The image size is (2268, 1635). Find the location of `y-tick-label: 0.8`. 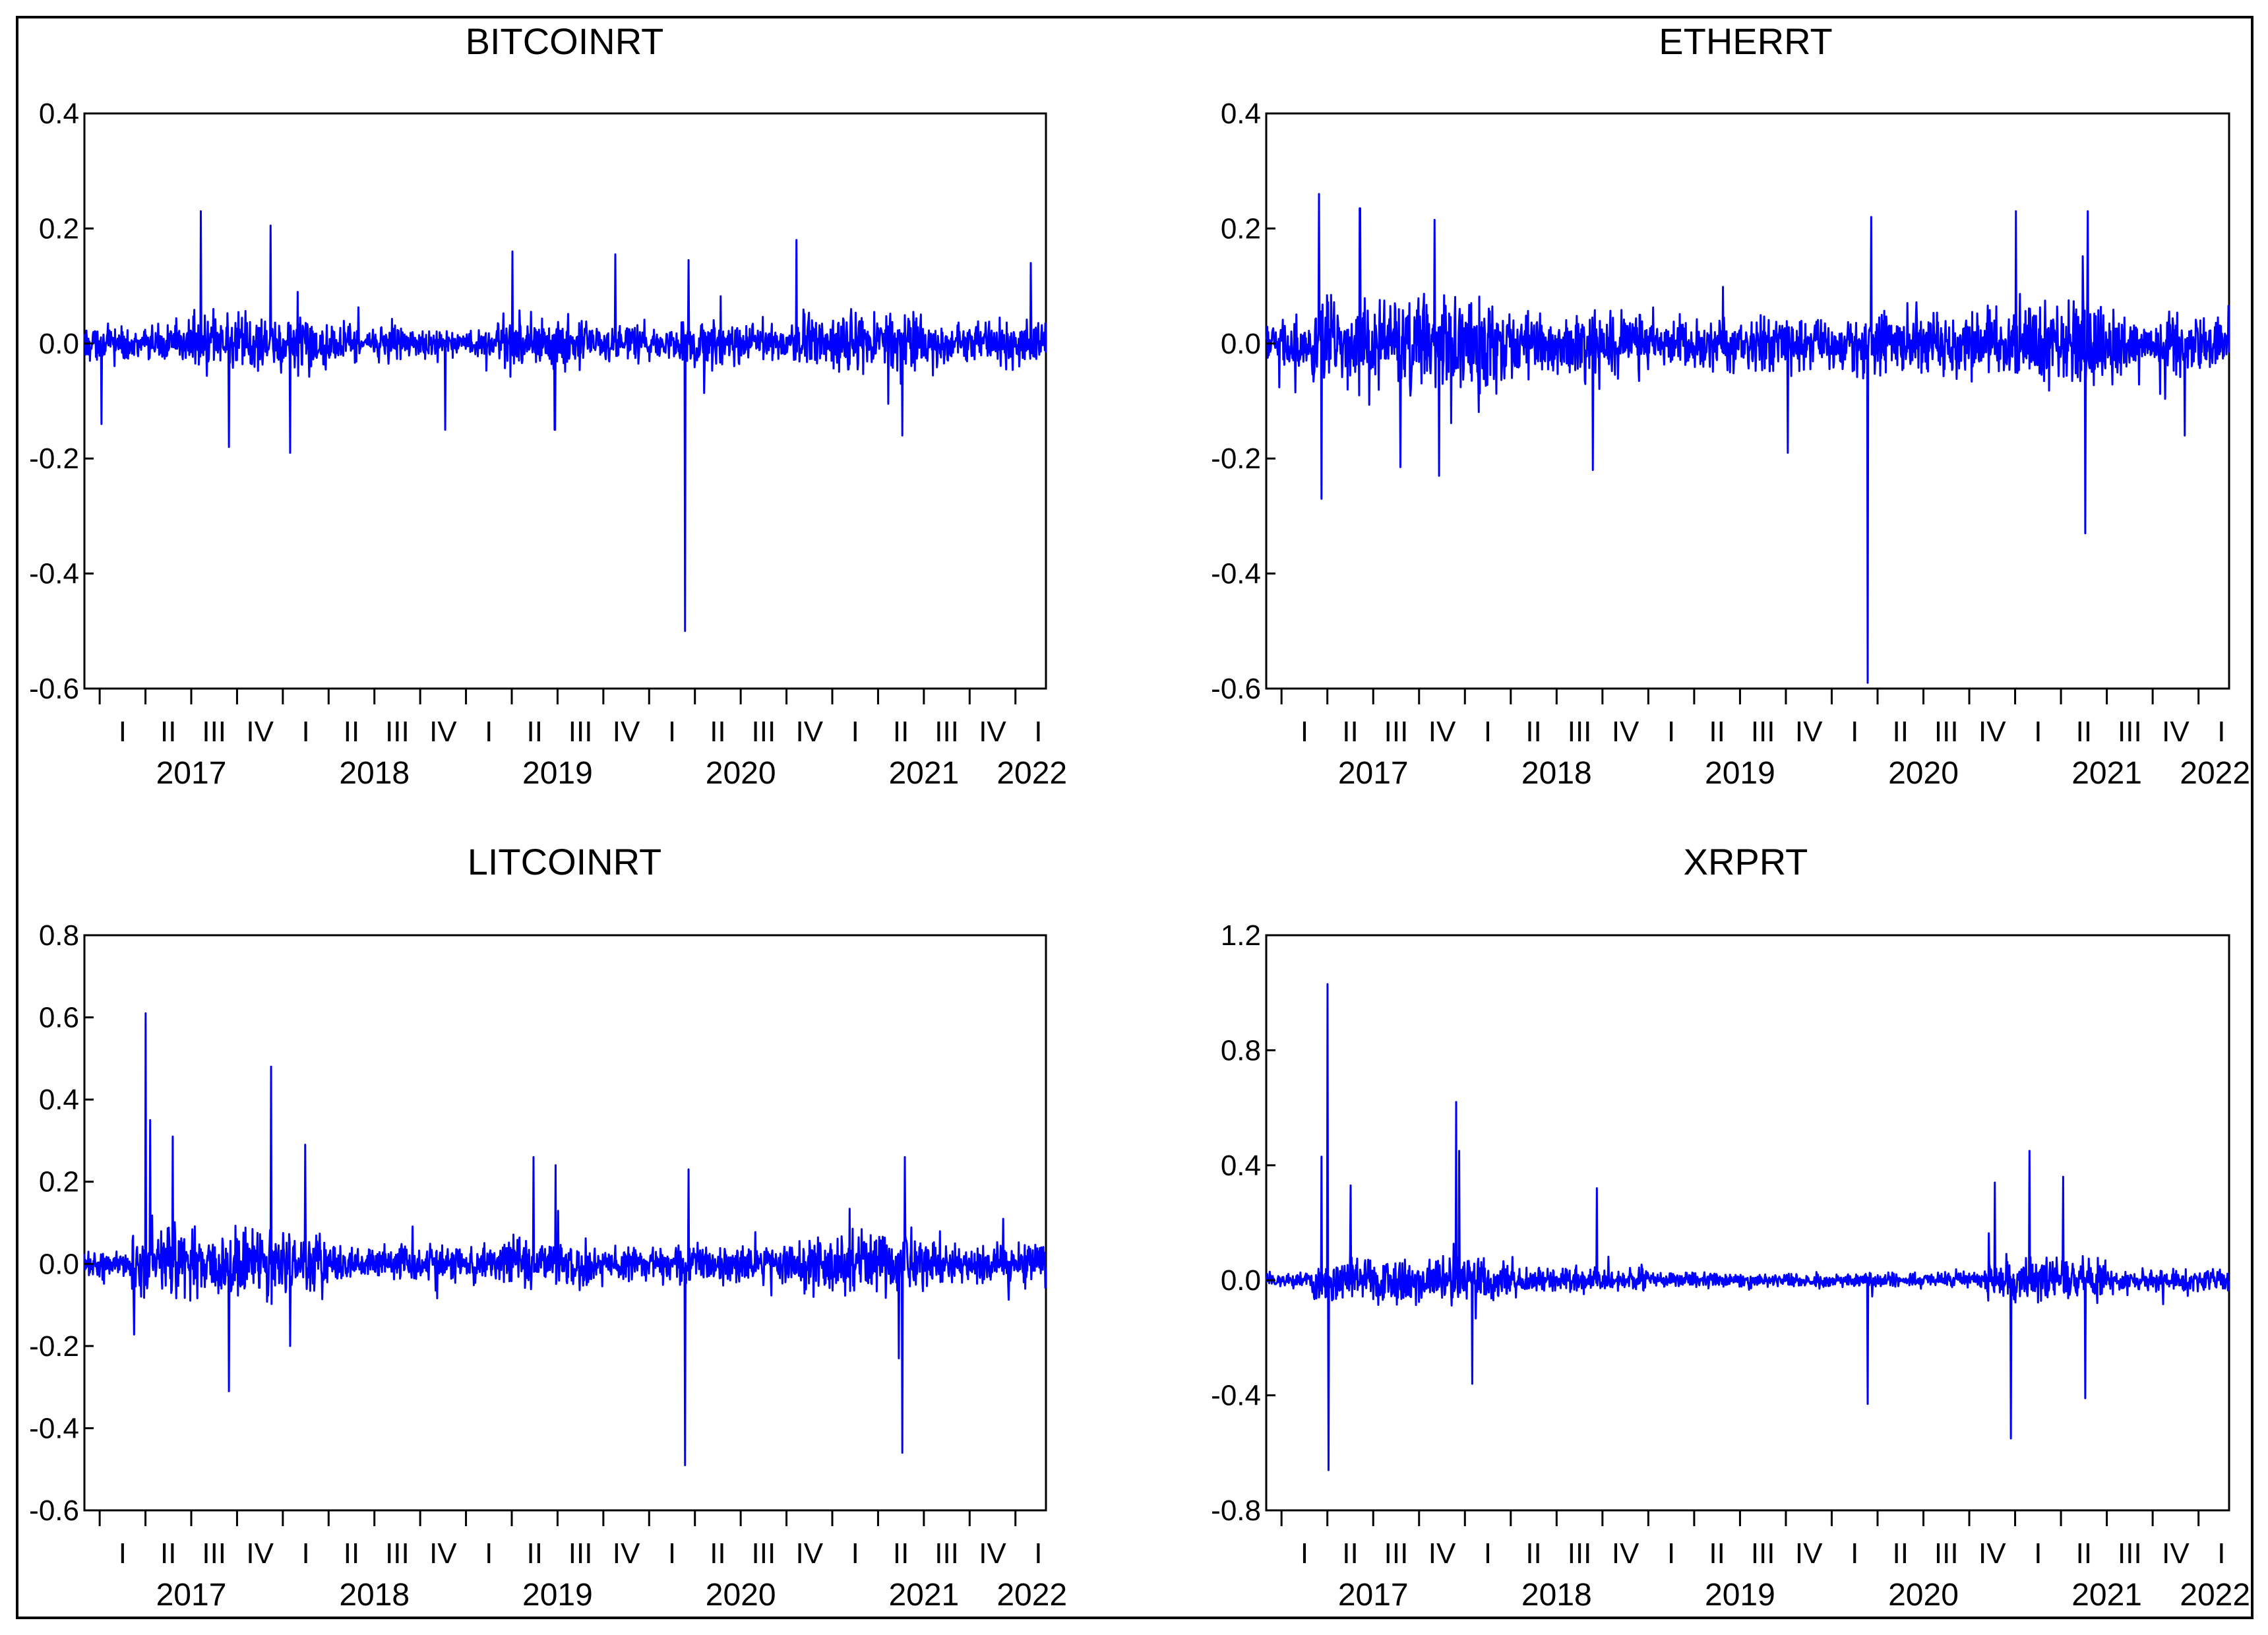

y-tick-label: 0.8 is located at coordinates (59, 935).